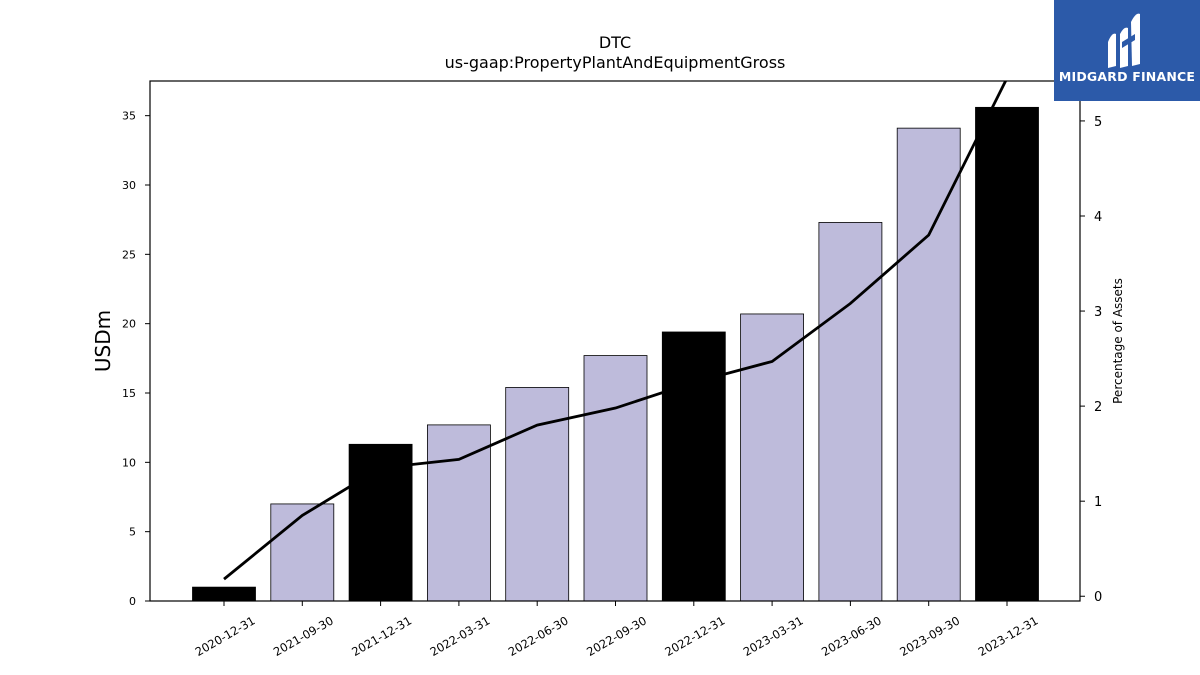 The width and height of the screenshot is (1200, 675). Describe the element at coordinates (851, 636) in the screenshot. I see `x-tick-label: 2023-06-30` at that location.